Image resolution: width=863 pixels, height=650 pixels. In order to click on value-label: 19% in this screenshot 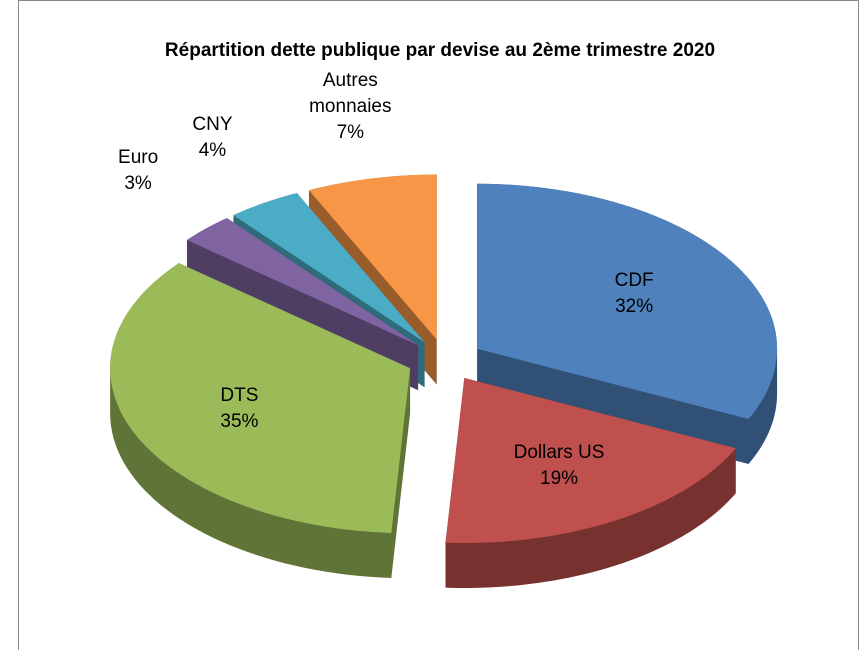, I will do `click(559, 479)`.